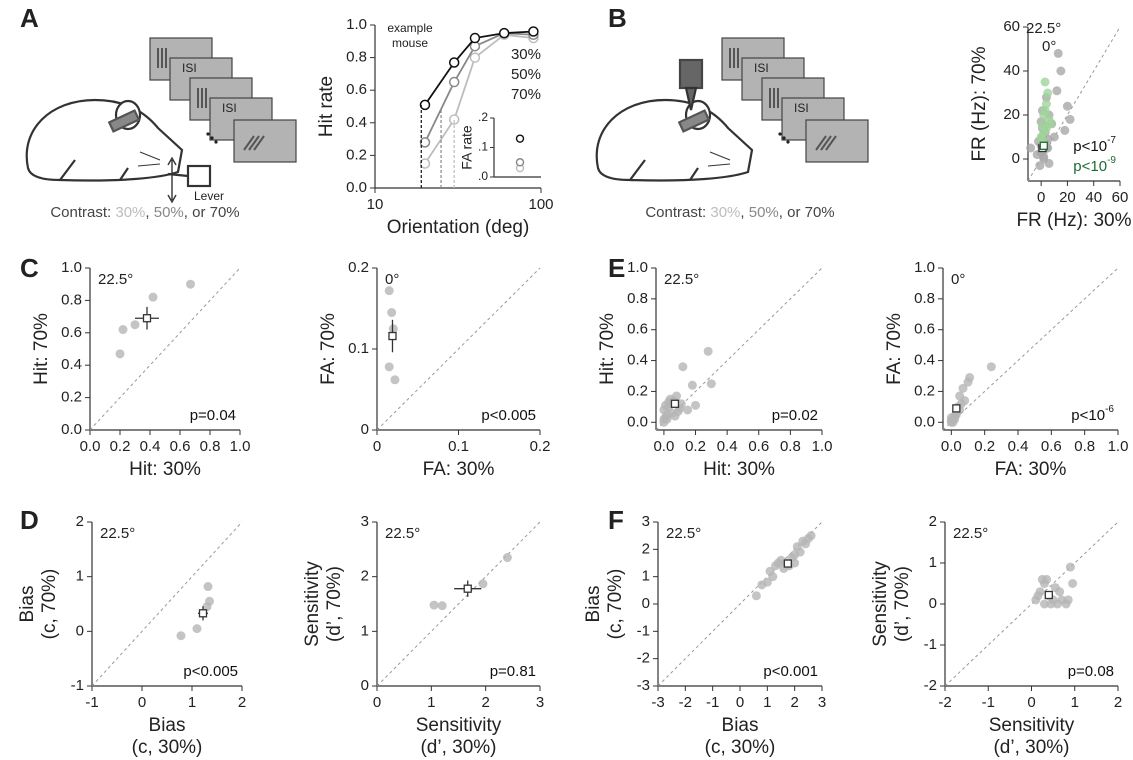  What do you see at coordinates (691, 74) in the screenshot?
I see `electrode` at bounding box center [691, 74].